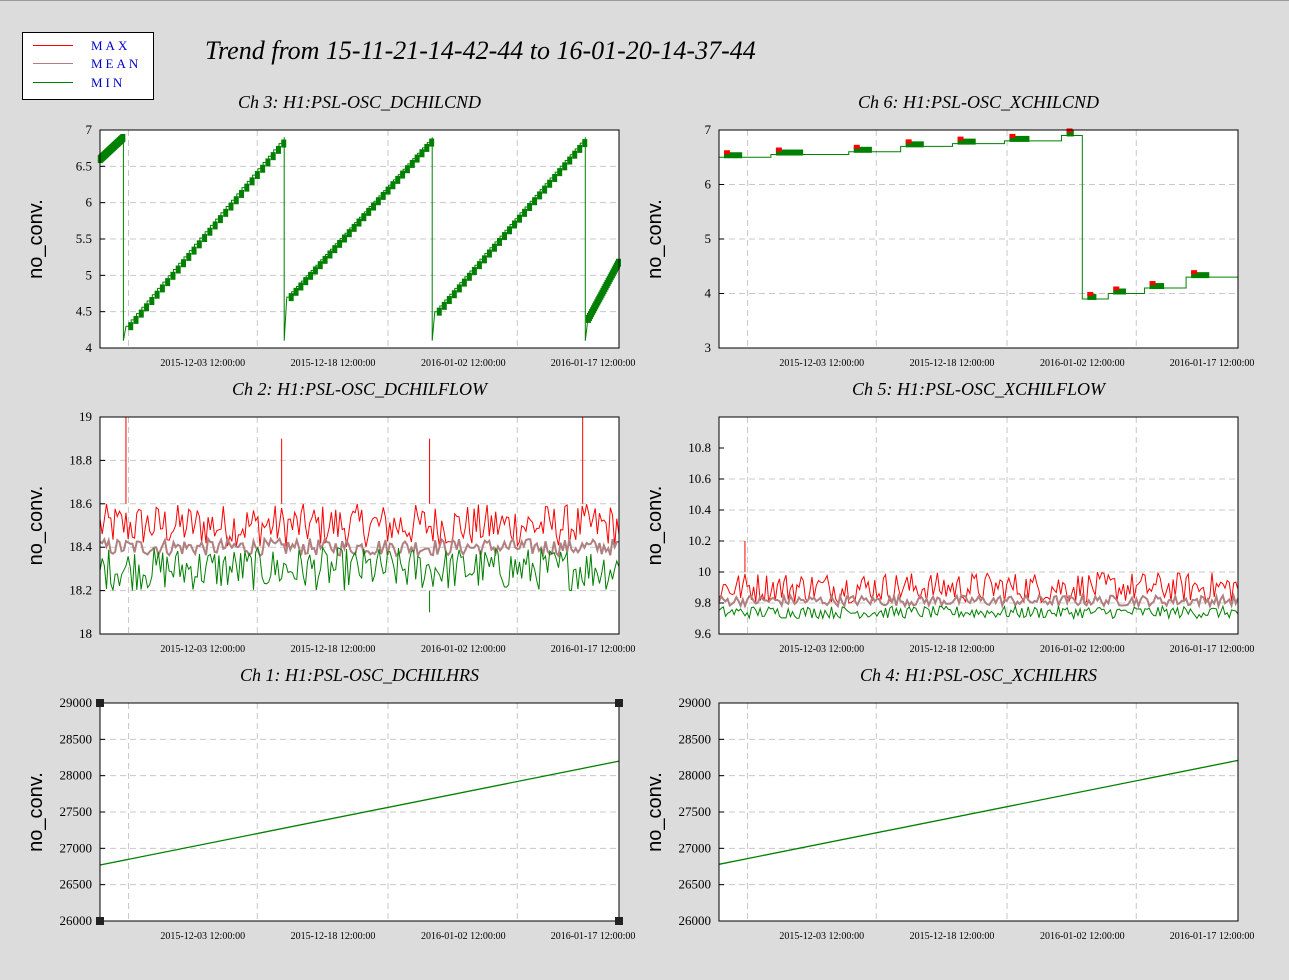  I want to click on legend-item-mean: MEAN, so click(93, 65).